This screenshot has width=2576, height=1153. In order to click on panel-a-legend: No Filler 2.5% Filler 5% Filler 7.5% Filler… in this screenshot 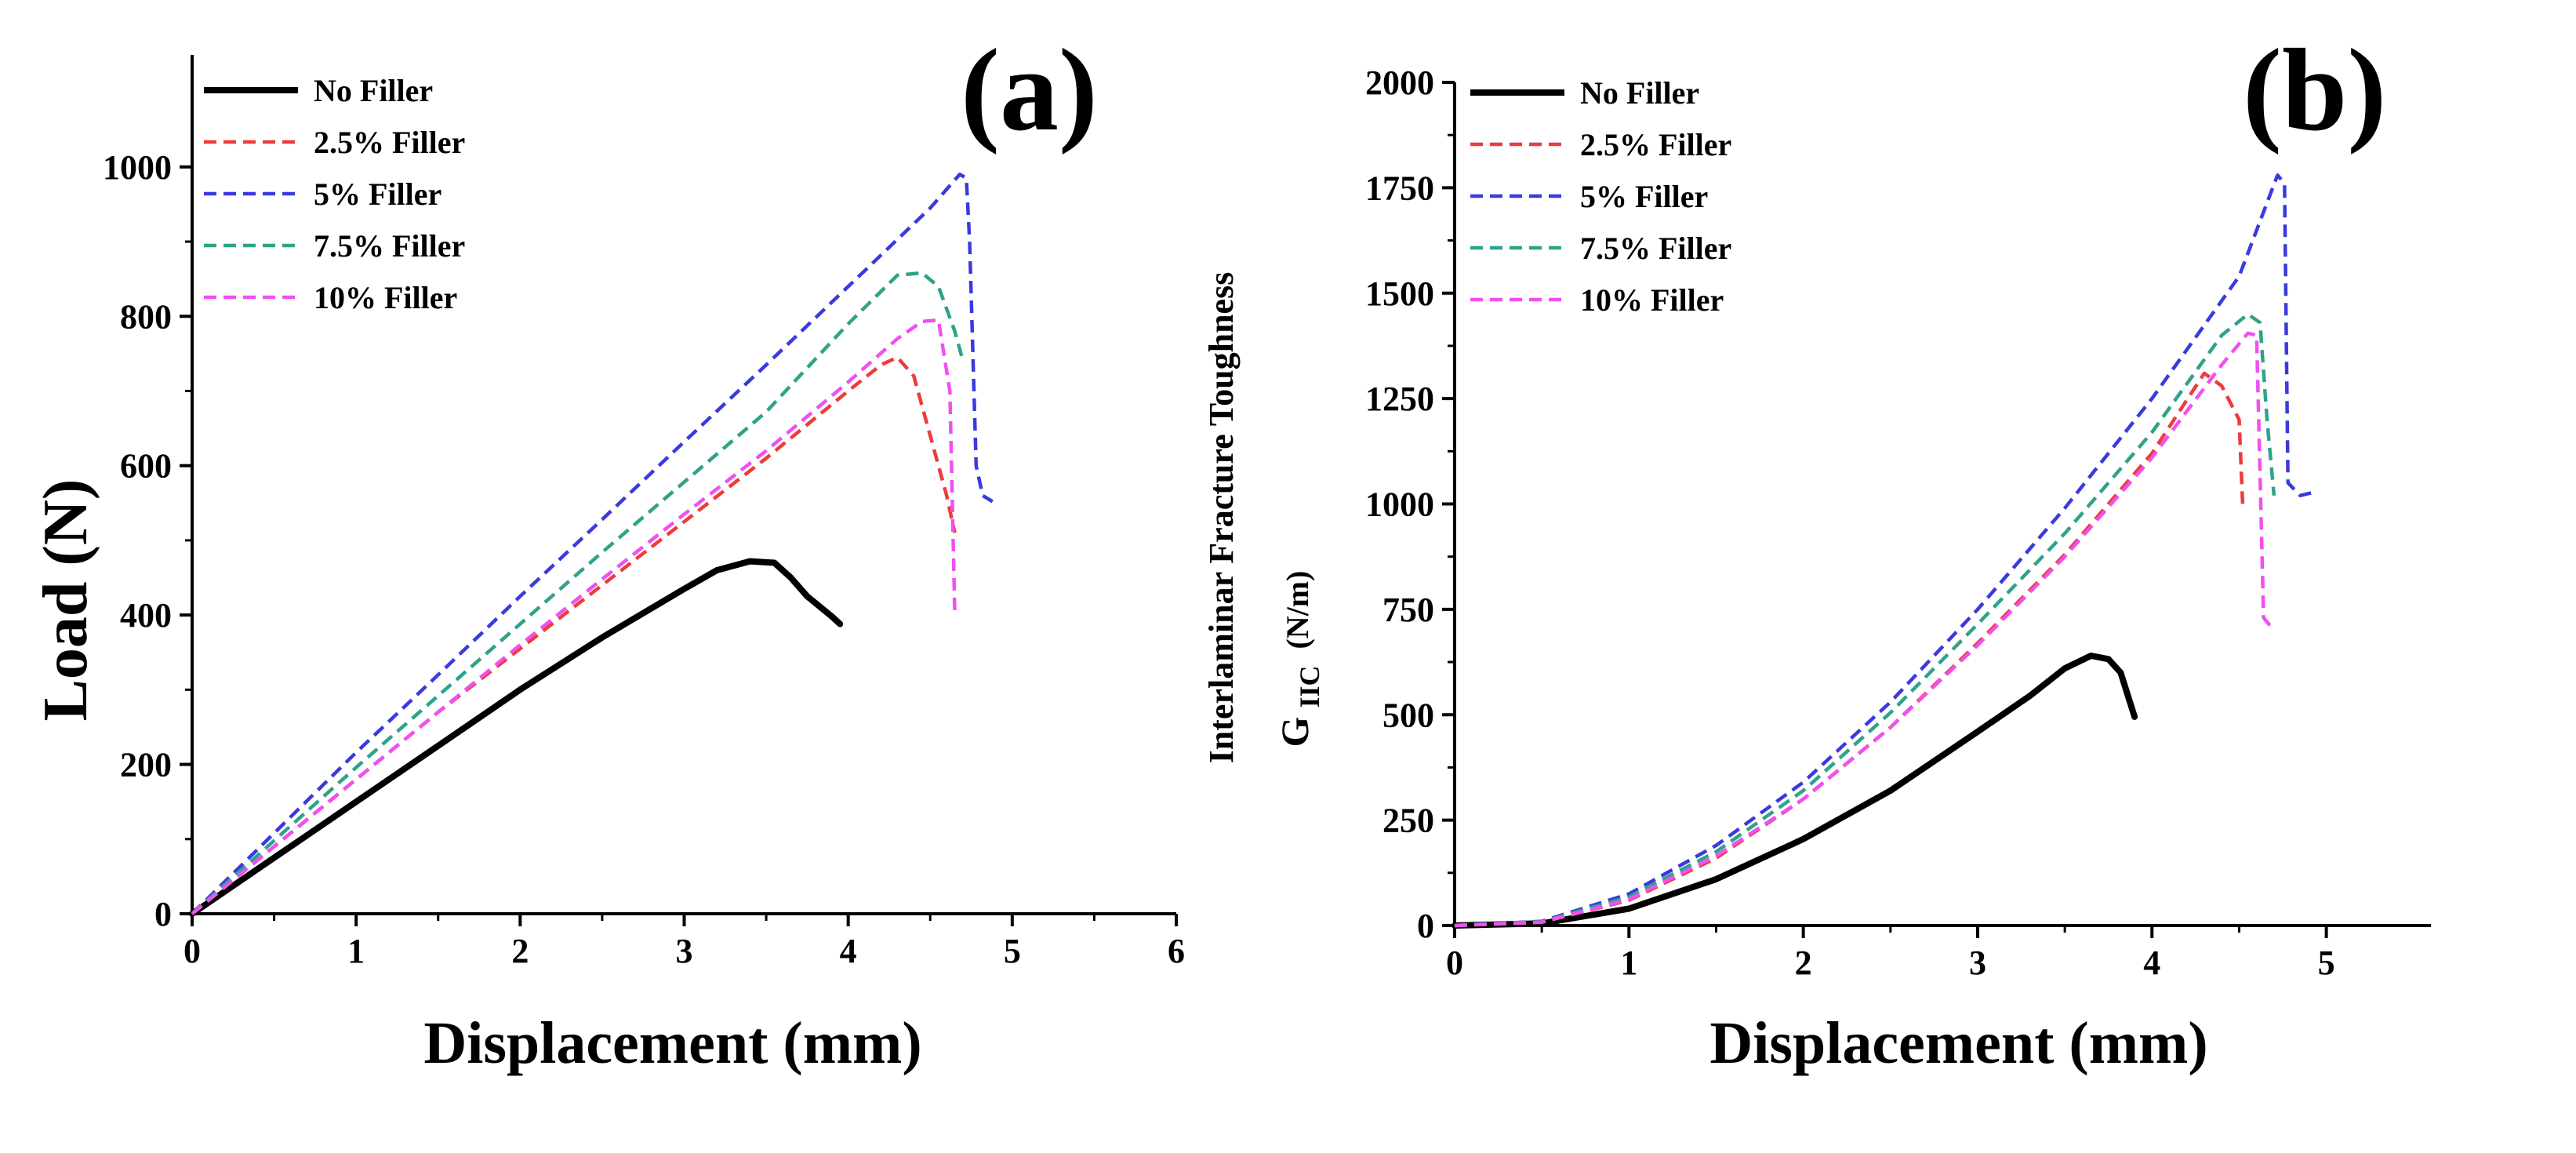, I will do `click(334, 194)`.